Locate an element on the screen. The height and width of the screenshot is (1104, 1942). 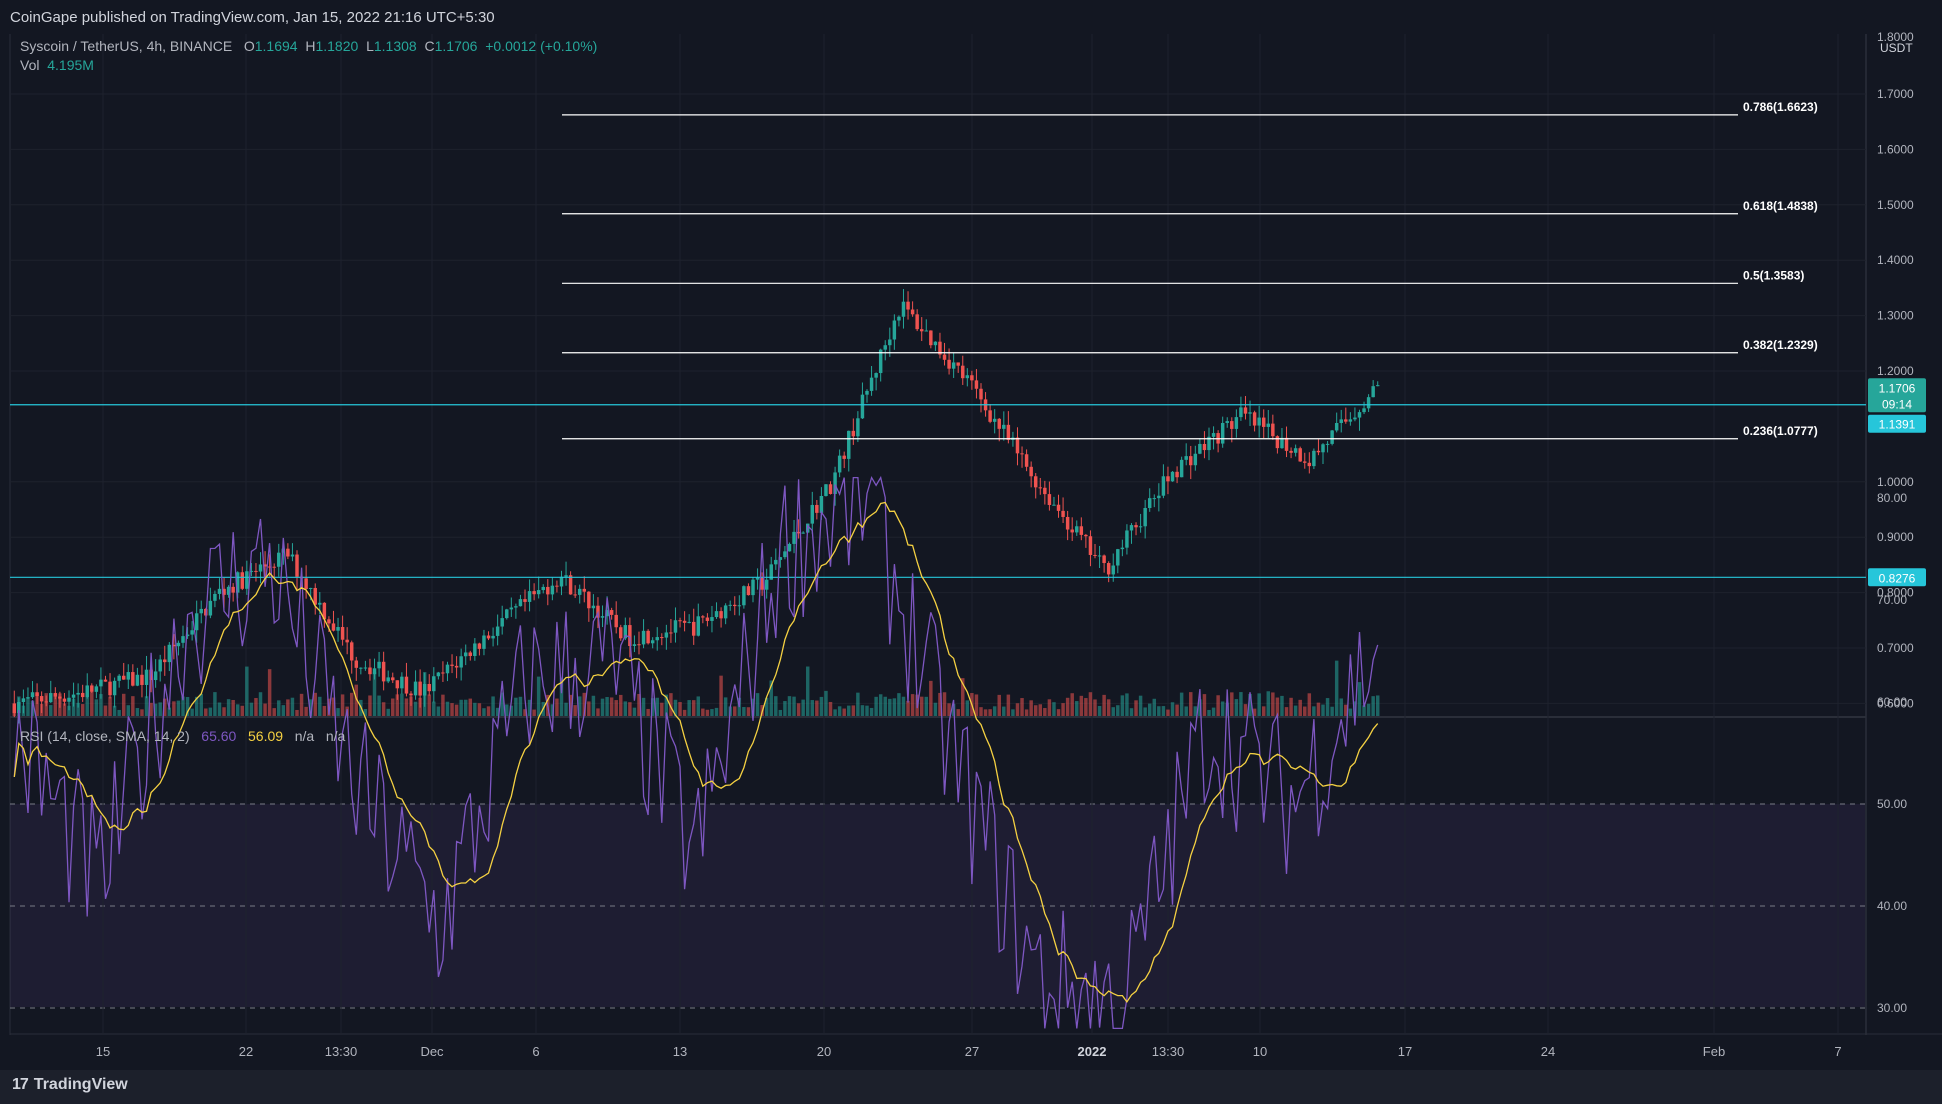
tradingview-logo: 17 TradingView is located at coordinates (70, 1085).